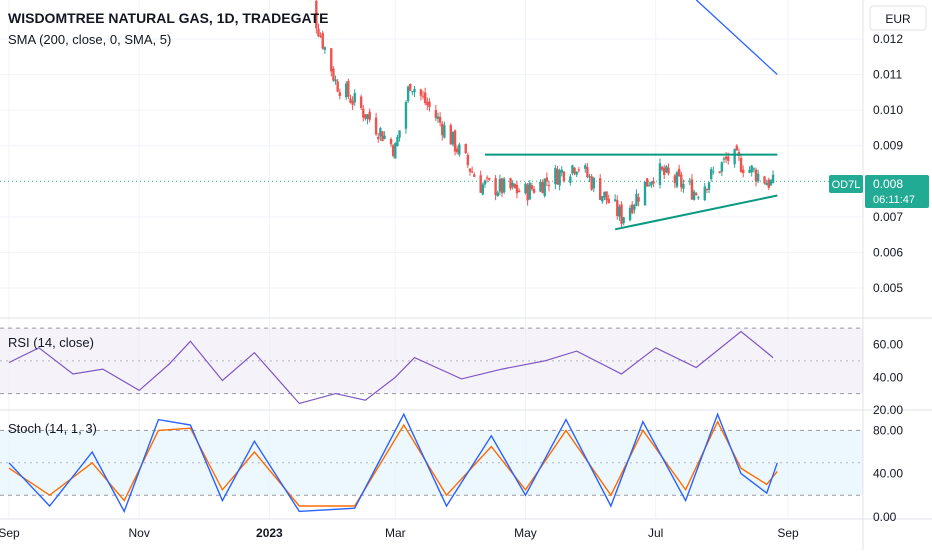 The height and width of the screenshot is (555, 932). I want to click on sma-200-line, so click(736, 38).